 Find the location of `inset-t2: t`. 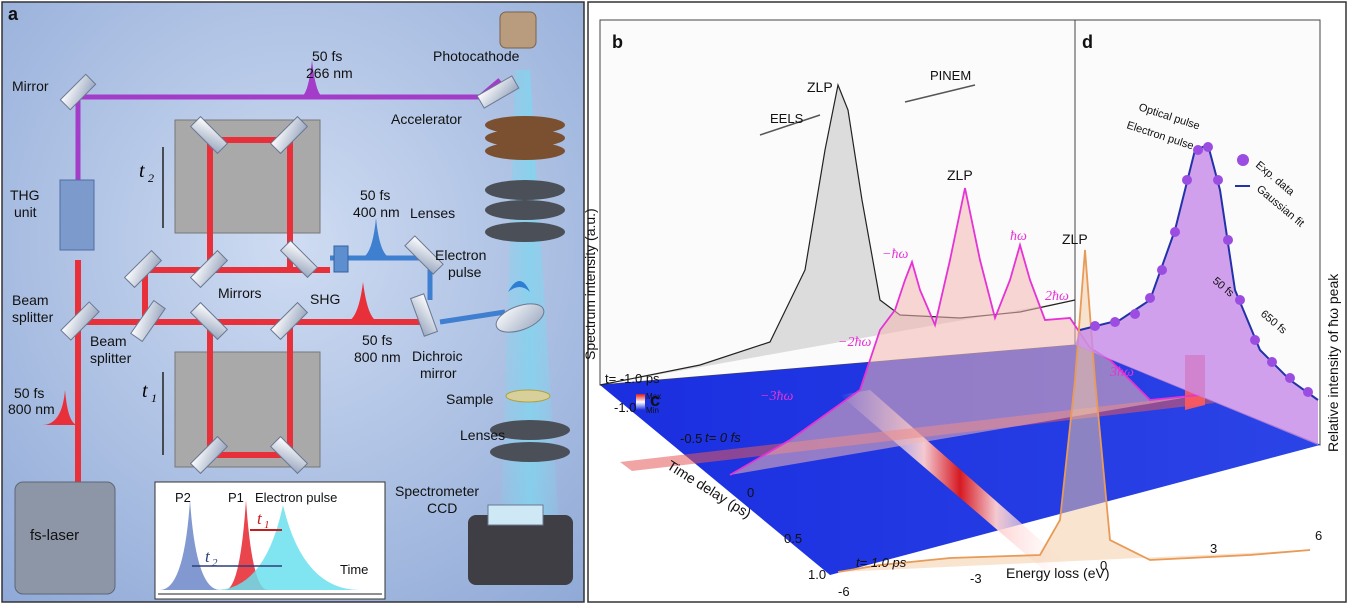

inset-t2: t is located at coordinates (208, 556).